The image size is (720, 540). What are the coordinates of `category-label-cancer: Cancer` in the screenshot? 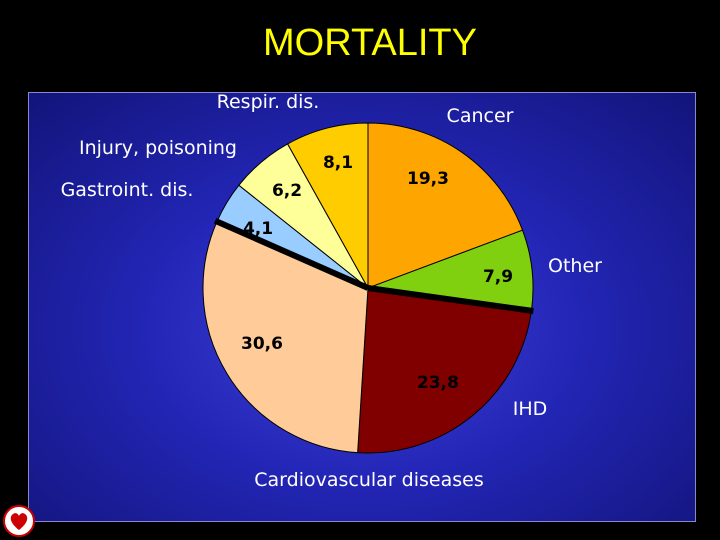 It's located at (480, 116).